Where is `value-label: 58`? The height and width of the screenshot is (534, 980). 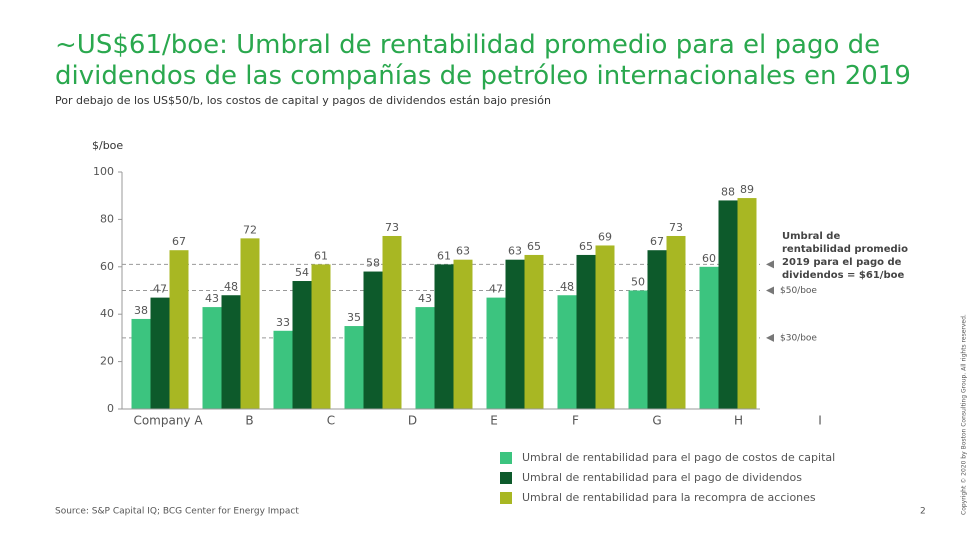 value-label: 58 is located at coordinates (373, 263).